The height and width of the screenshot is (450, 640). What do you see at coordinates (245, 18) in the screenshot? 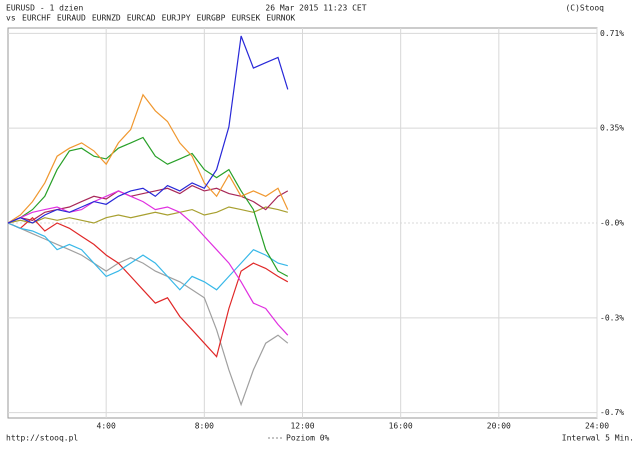
I see `legend-entry: EURSEK` at bounding box center [245, 18].